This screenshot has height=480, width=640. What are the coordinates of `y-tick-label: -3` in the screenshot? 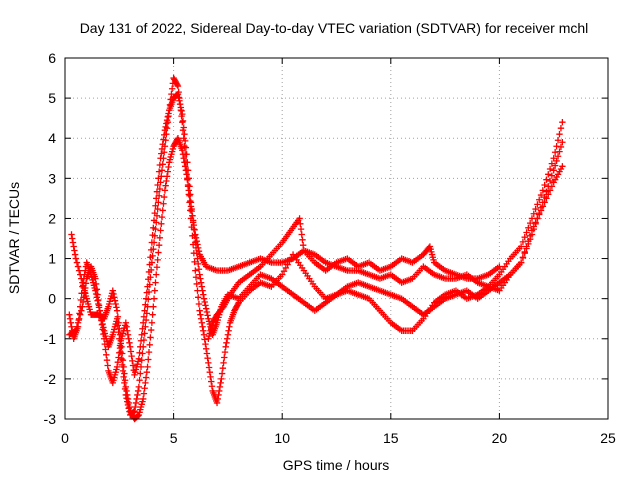 It's located at (50, 419).